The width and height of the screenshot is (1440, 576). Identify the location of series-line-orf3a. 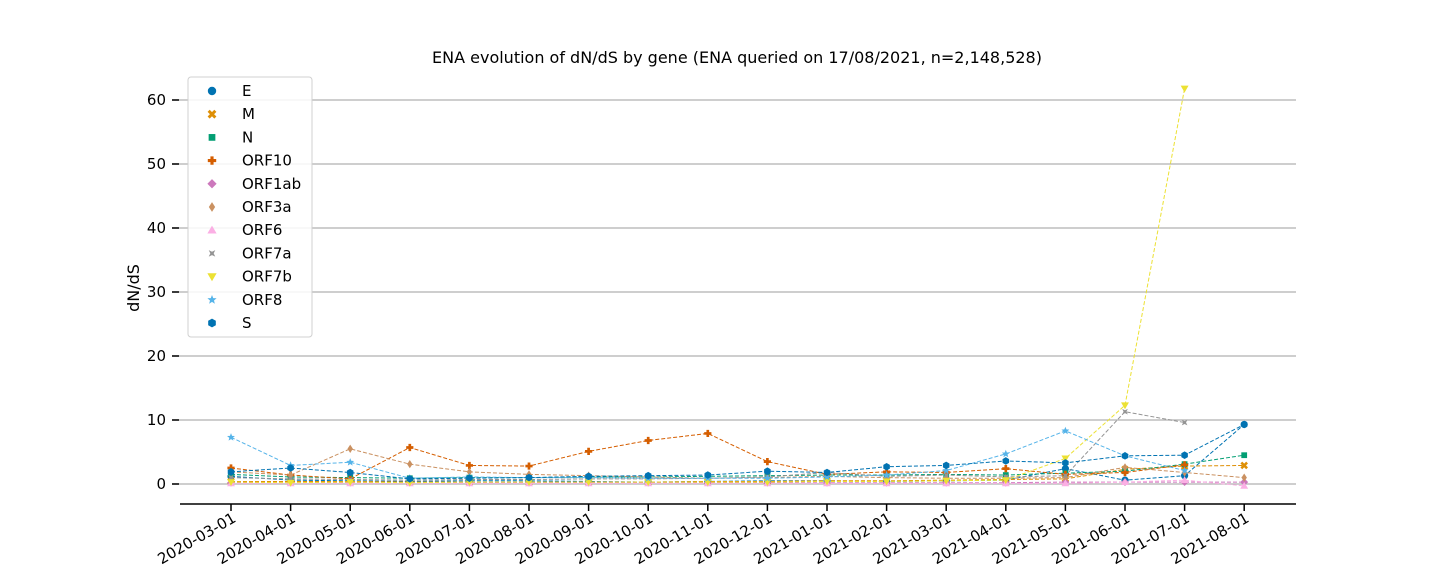
(737, 463).